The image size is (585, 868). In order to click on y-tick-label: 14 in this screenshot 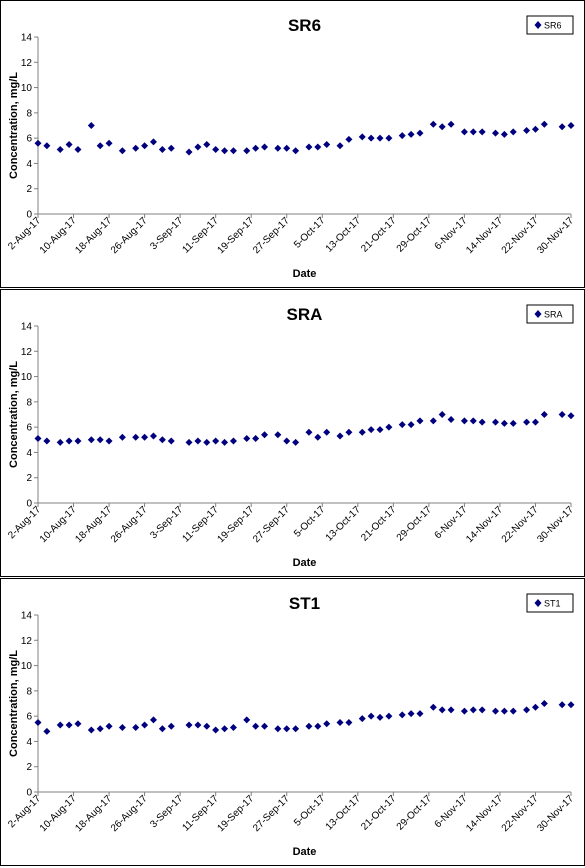, I will do `click(27, 38)`.